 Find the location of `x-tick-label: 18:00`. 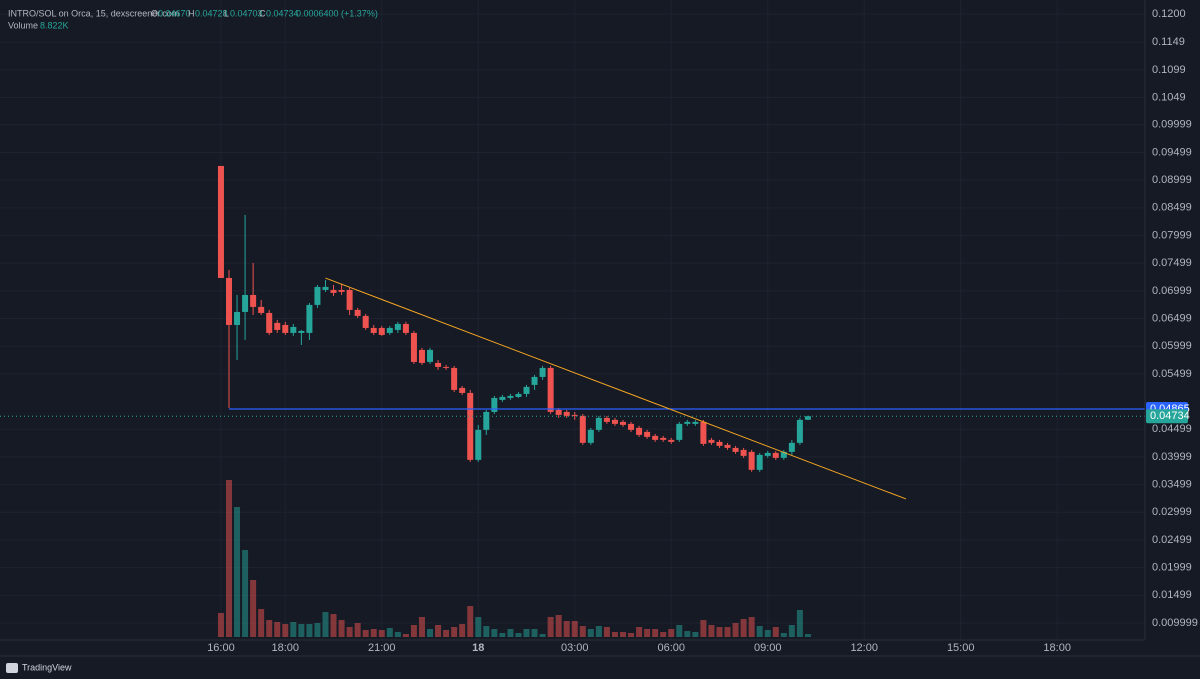

x-tick-label: 18:00 is located at coordinates (1057, 648).